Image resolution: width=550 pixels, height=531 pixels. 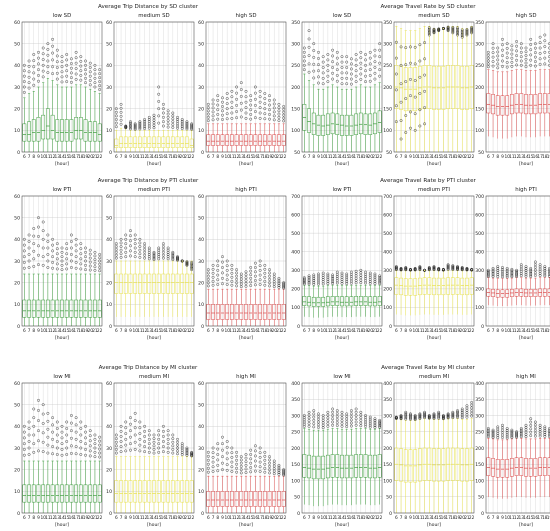 I want to click on x-tick-label: 6, so click(x=304, y=518).